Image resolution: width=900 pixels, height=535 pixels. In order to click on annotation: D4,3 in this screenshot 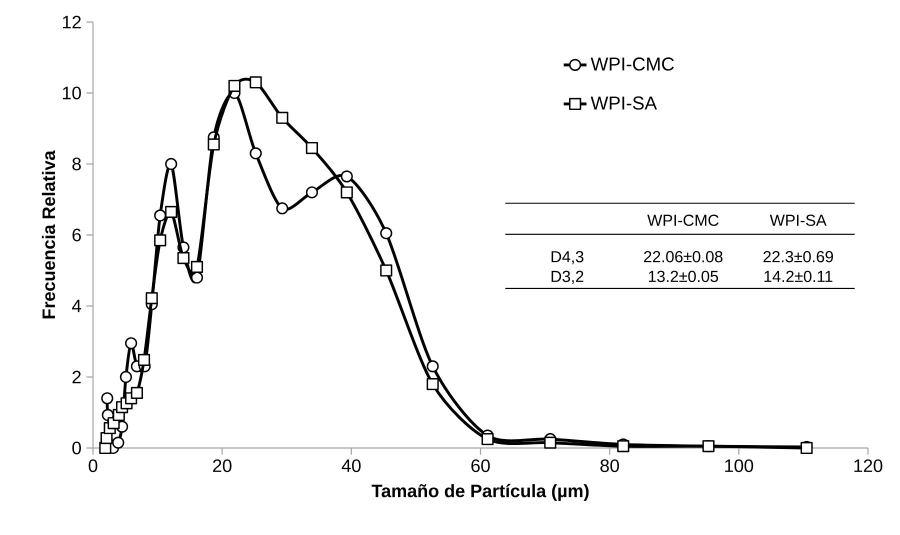, I will do `click(568, 257)`.